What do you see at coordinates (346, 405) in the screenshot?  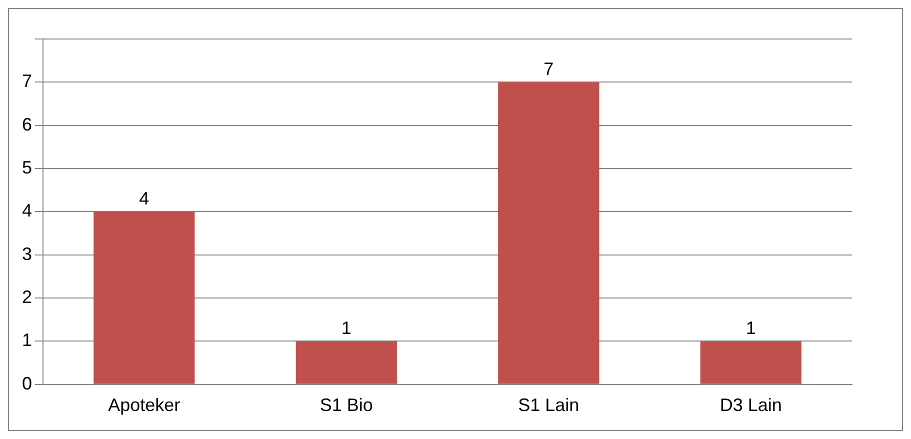 I see `x-tick-label: S1 Bio` at bounding box center [346, 405].